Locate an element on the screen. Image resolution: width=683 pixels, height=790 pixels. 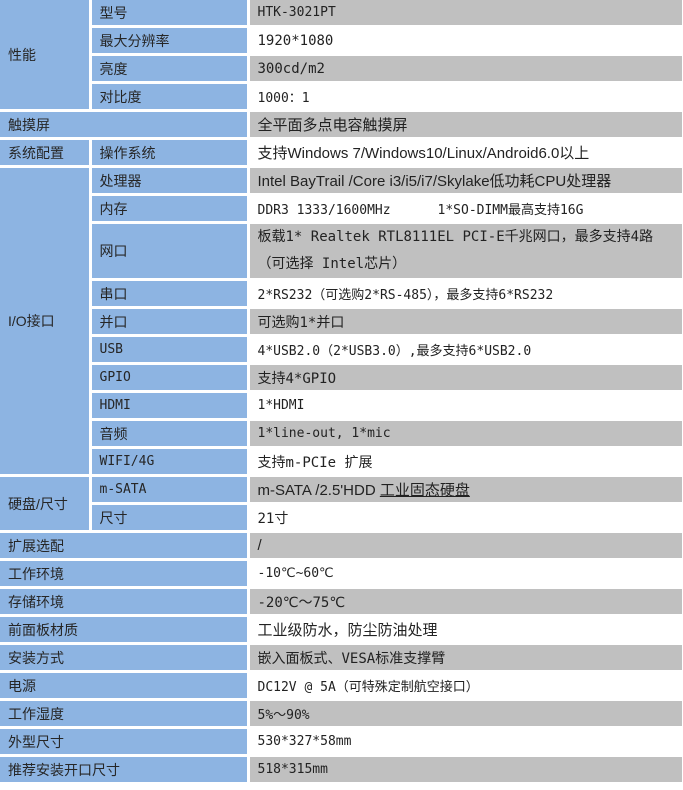
spec-label-hdmi: HDMI is located at coordinates (170, 405).